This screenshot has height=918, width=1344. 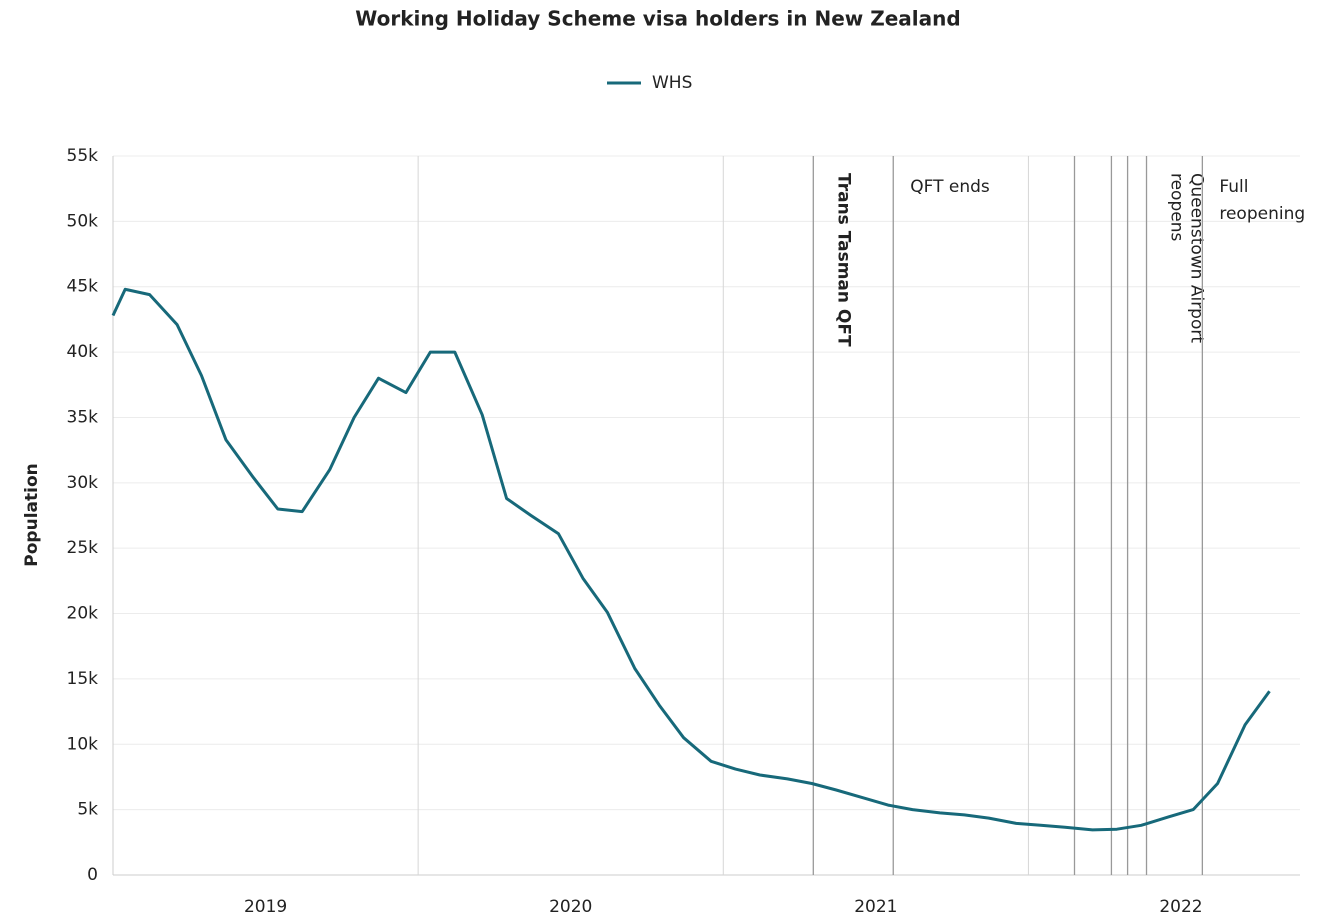 What do you see at coordinates (83, 679) in the screenshot?
I see `y-tick-label: 15k` at bounding box center [83, 679].